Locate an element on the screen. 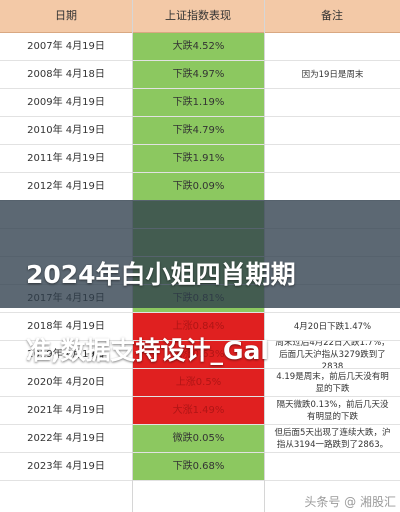  header-index-performance: 上证指数表现 is located at coordinates (198, 15).